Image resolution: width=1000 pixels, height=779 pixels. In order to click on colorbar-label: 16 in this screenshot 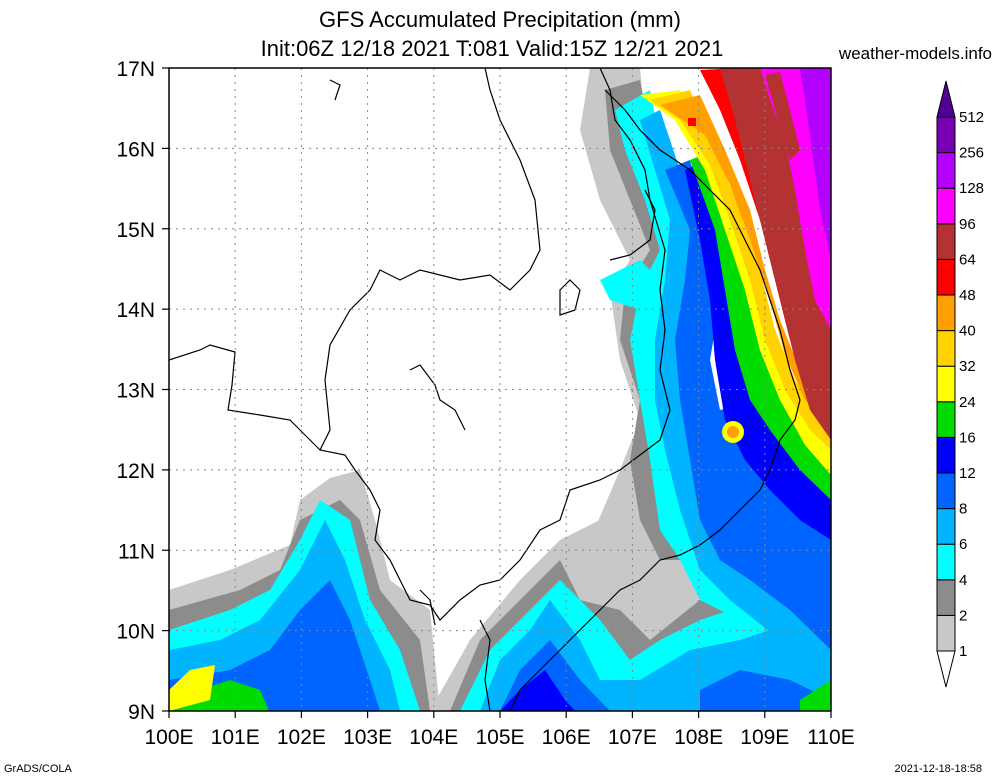, I will do `click(967, 437)`.